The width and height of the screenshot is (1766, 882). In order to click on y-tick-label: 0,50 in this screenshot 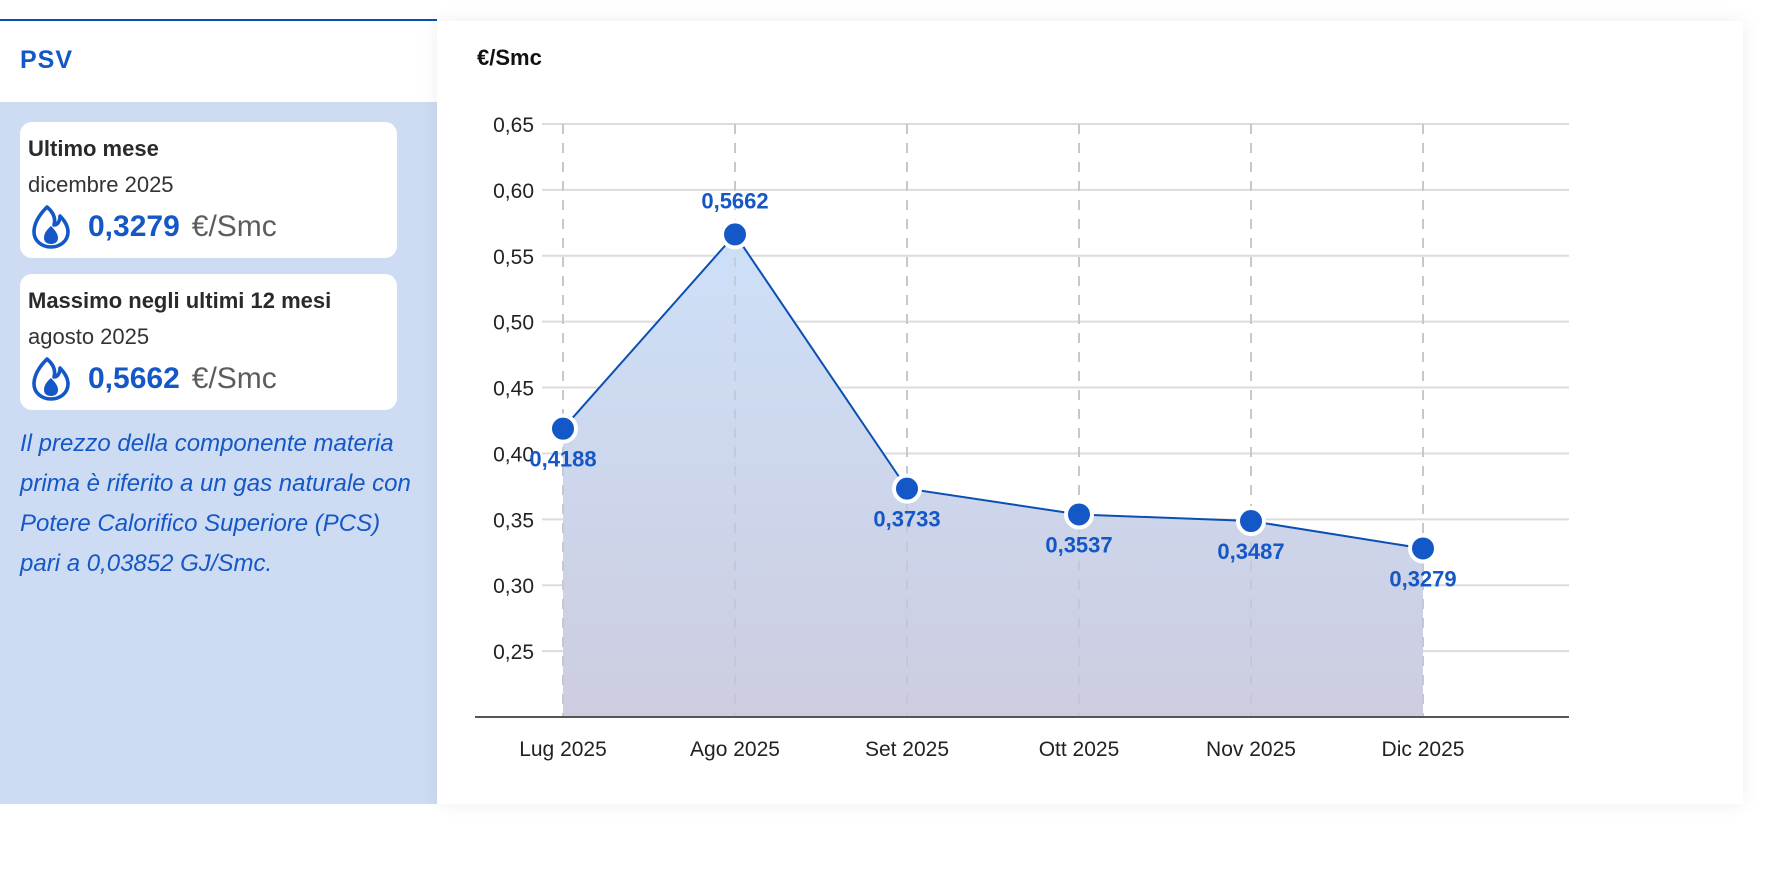, I will do `click(513, 323)`.